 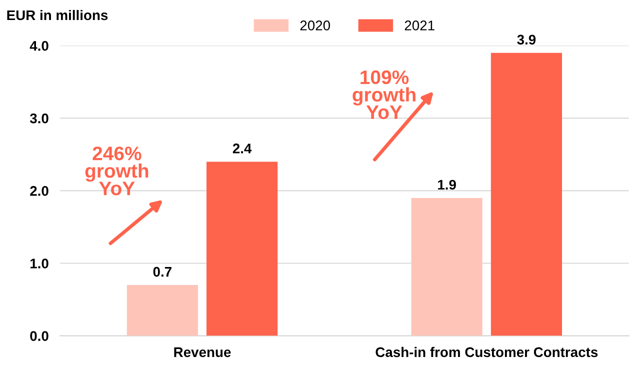 I want to click on x-tick-label: Cash-in from Customer Contracts, so click(x=487, y=352).